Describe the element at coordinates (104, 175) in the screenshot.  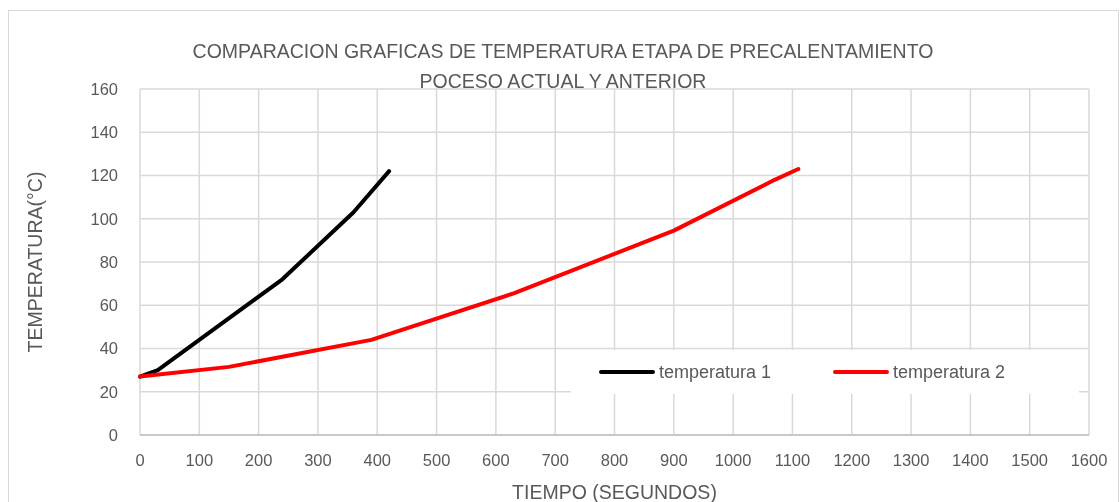
I see `y-tick-label: 120` at that location.